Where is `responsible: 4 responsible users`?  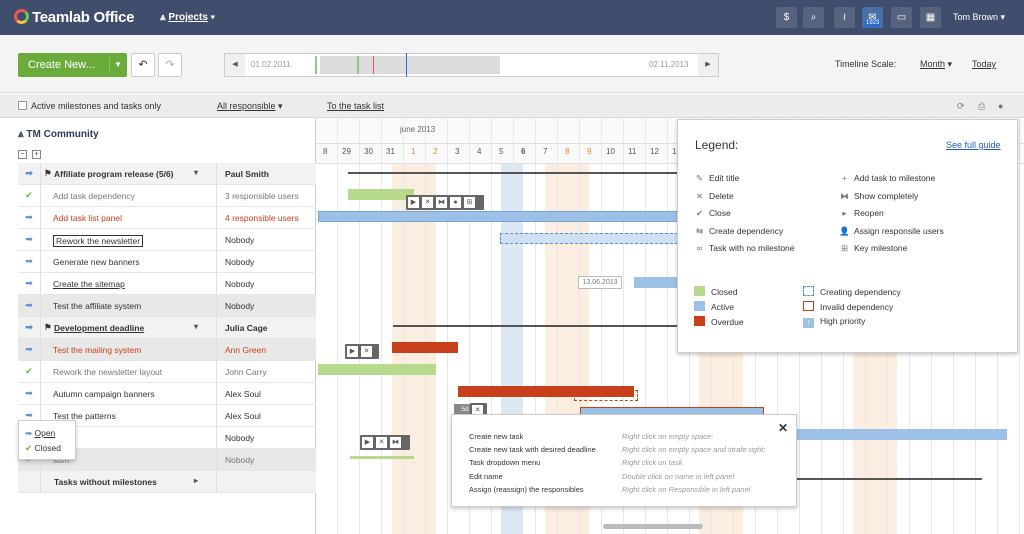
responsible: 4 responsible users is located at coordinates (262, 218).